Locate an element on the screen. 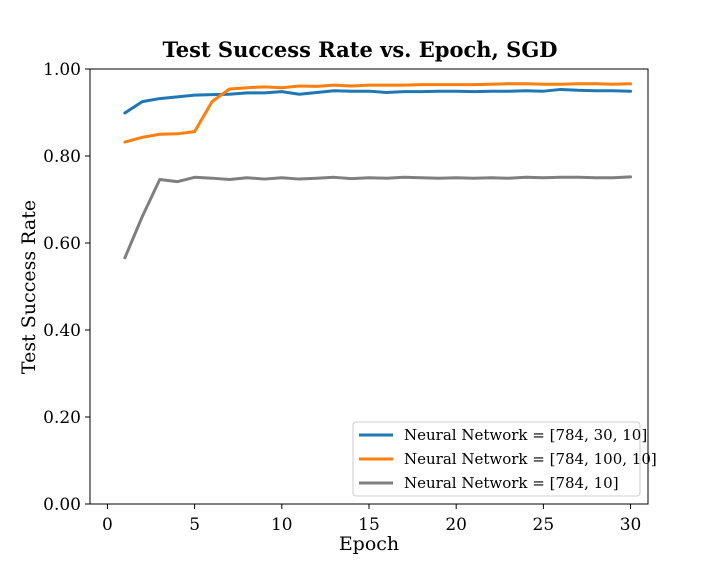 The image size is (720, 576). x-axis-ticks: 0 5 10 15 20 25 30 is located at coordinates (371, 519).